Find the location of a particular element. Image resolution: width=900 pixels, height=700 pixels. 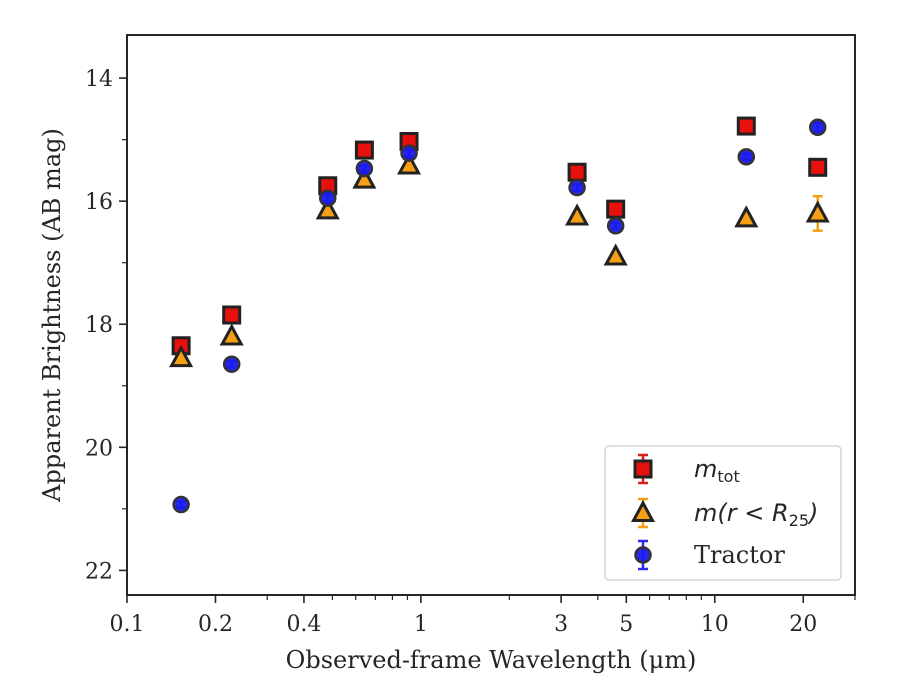

legend-marker-triangle is located at coordinates (643, 510).